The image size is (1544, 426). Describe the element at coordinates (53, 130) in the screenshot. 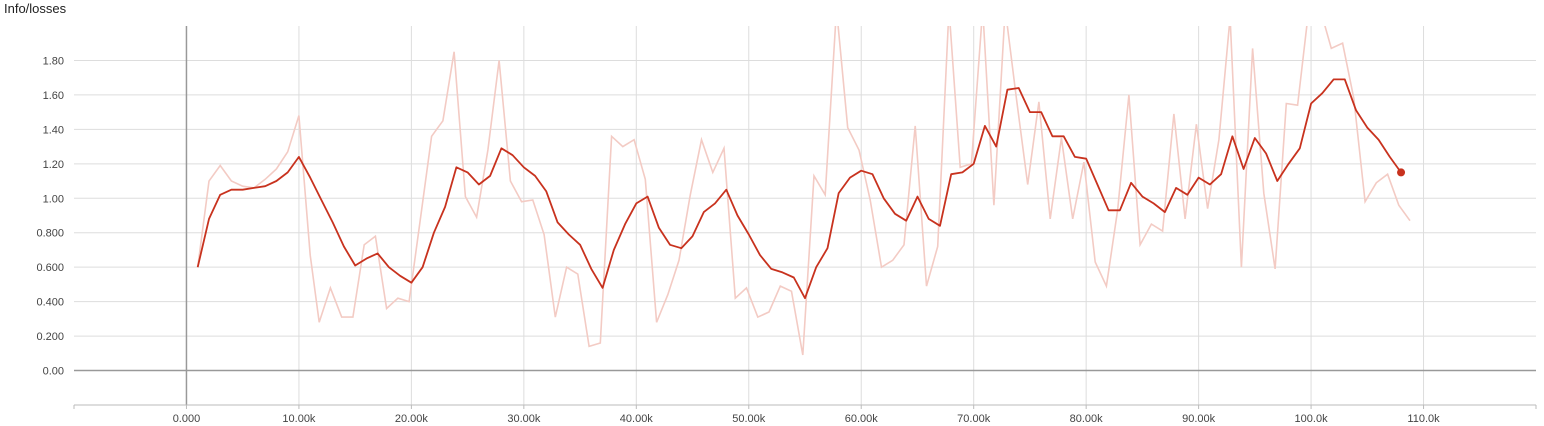

I see `y-tick-label: 1.40` at that location.